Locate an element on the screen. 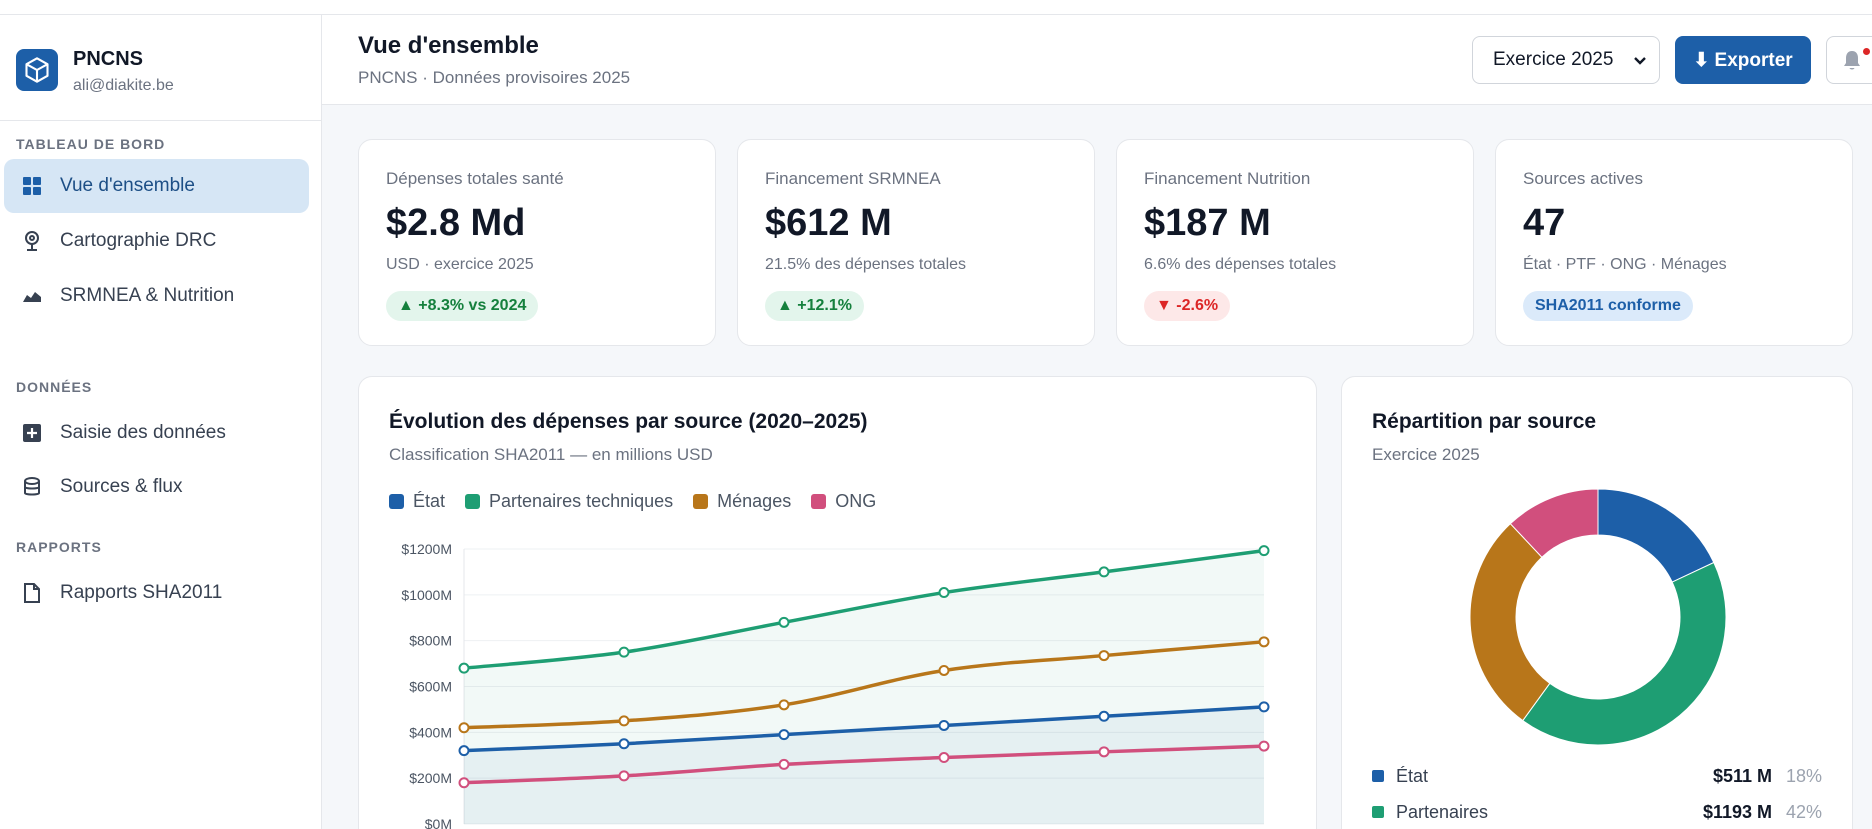 This screenshot has width=1872, height=829. y-tick-label: $1200M is located at coordinates (426, 549).